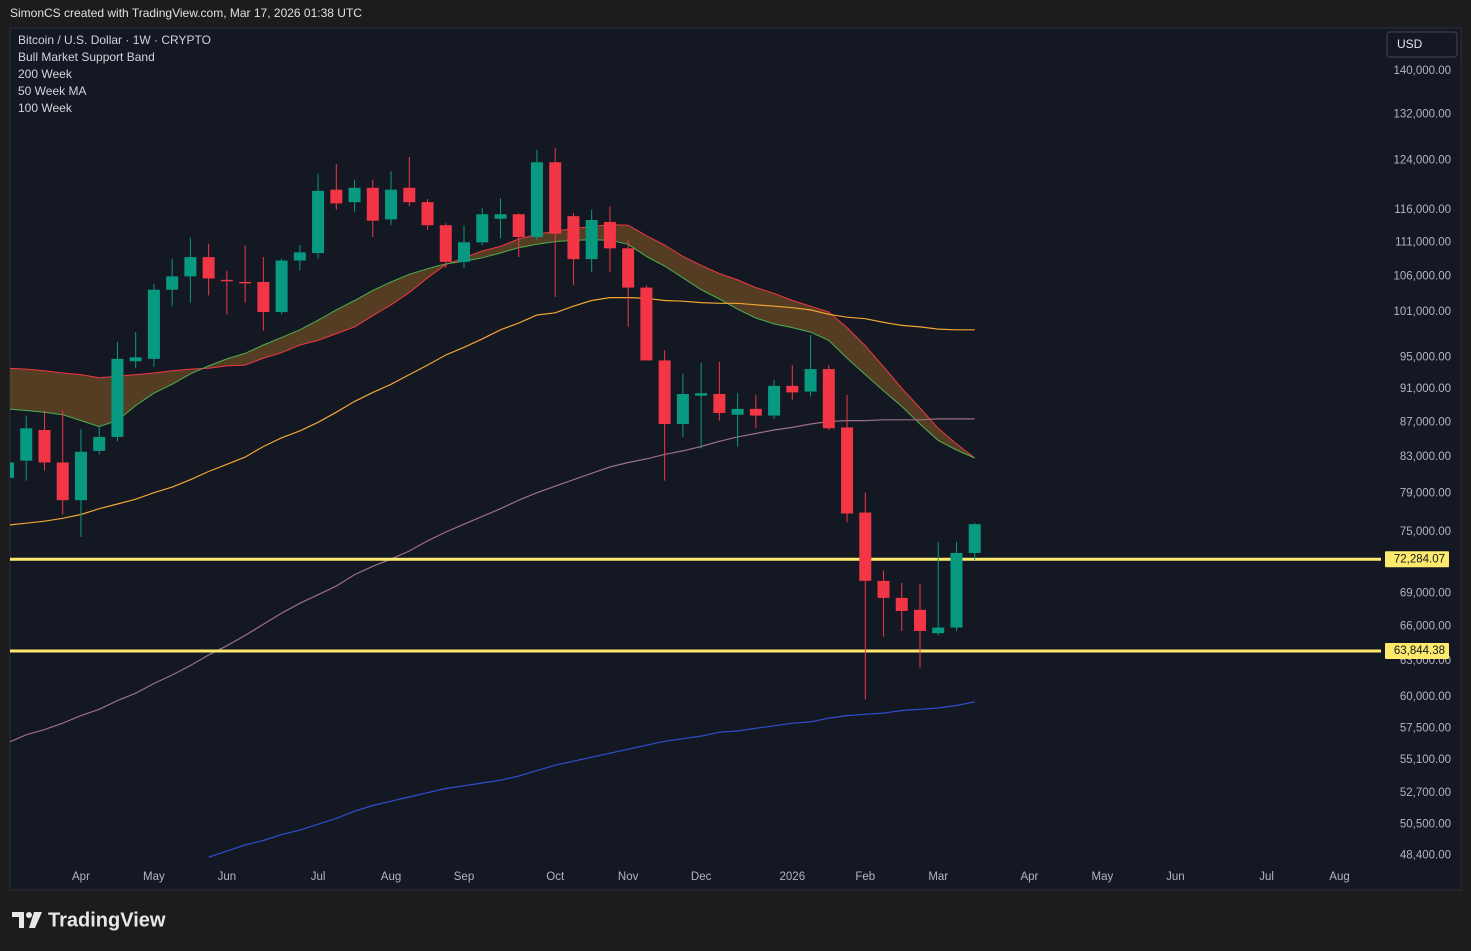  What do you see at coordinates (1422, 161) in the screenshot?
I see `y-tick-label: 124,000.00` at bounding box center [1422, 161].